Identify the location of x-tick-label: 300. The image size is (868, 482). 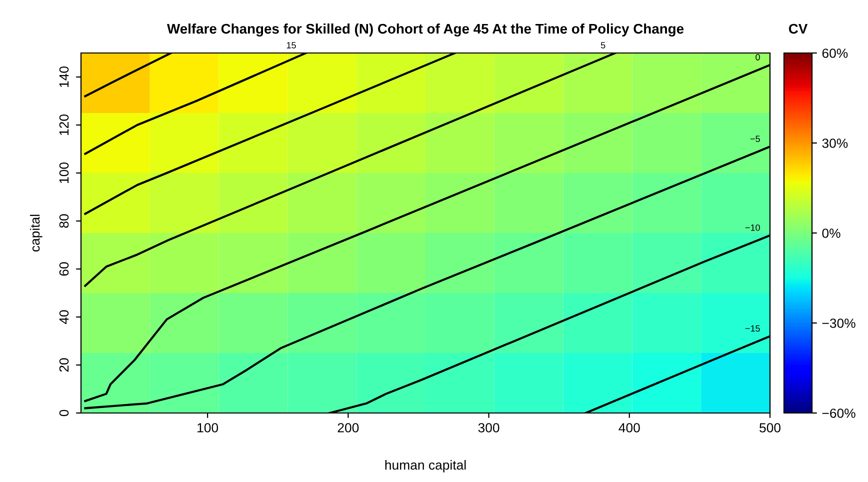
(489, 427).